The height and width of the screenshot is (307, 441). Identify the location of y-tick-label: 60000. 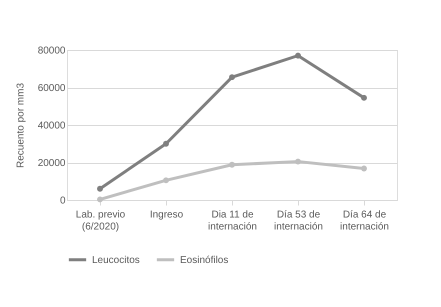
(52, 88).